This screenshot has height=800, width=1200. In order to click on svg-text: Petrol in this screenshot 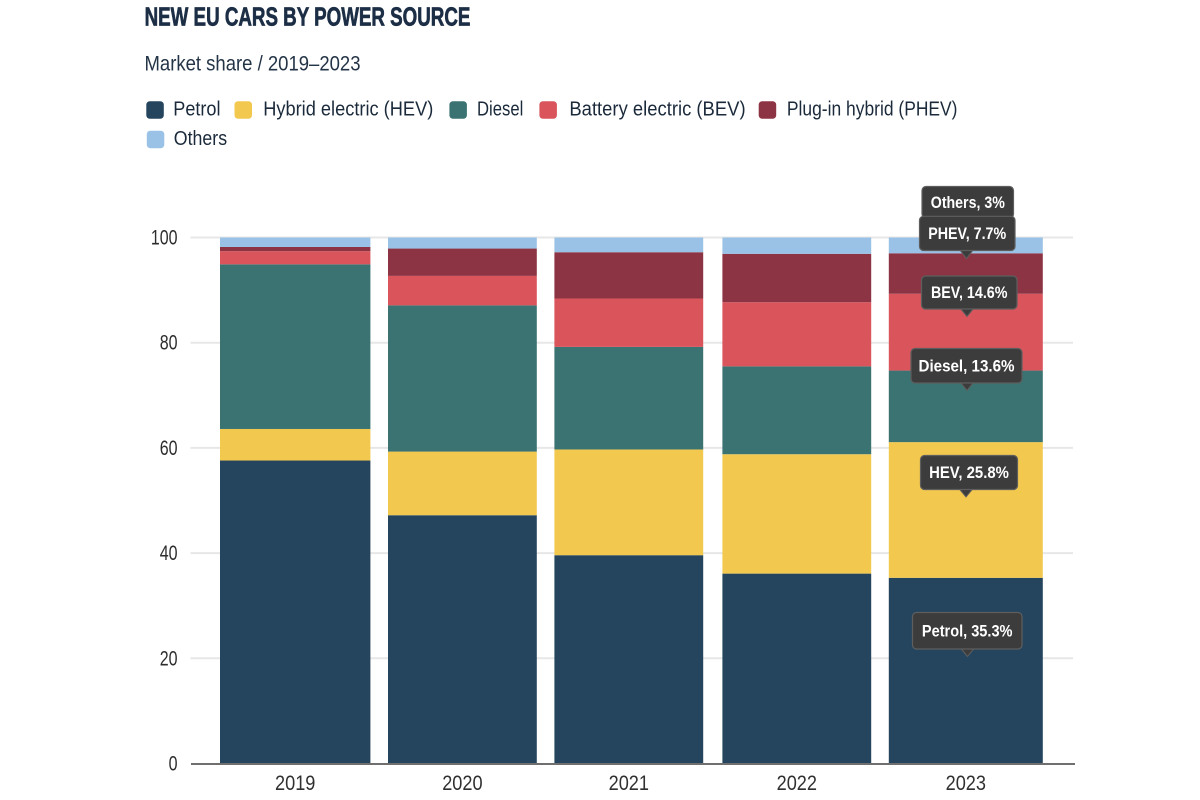, I will do `click(196, 109)`.